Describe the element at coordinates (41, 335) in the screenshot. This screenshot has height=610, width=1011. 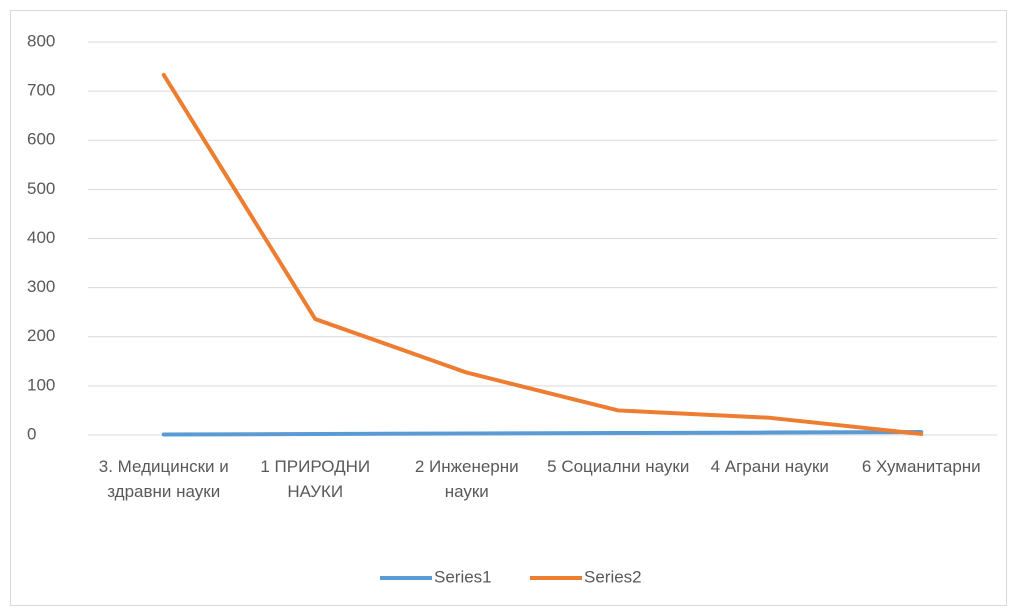
I see `y-tick-label: 200` at that location.